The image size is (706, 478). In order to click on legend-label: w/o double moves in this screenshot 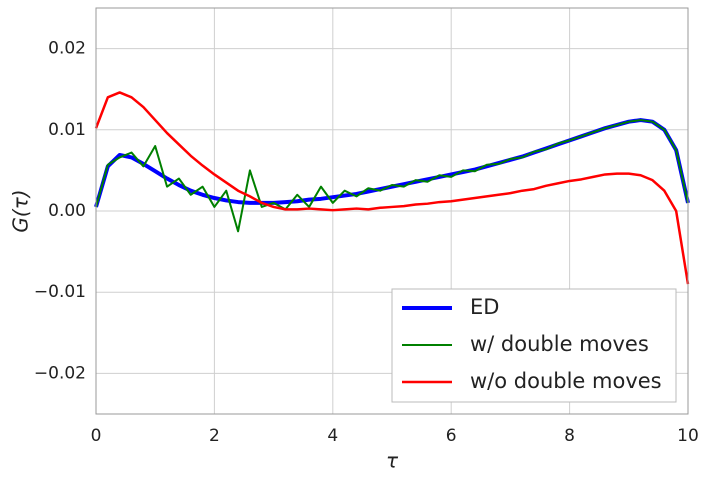, I will do `click(566, 381)`.